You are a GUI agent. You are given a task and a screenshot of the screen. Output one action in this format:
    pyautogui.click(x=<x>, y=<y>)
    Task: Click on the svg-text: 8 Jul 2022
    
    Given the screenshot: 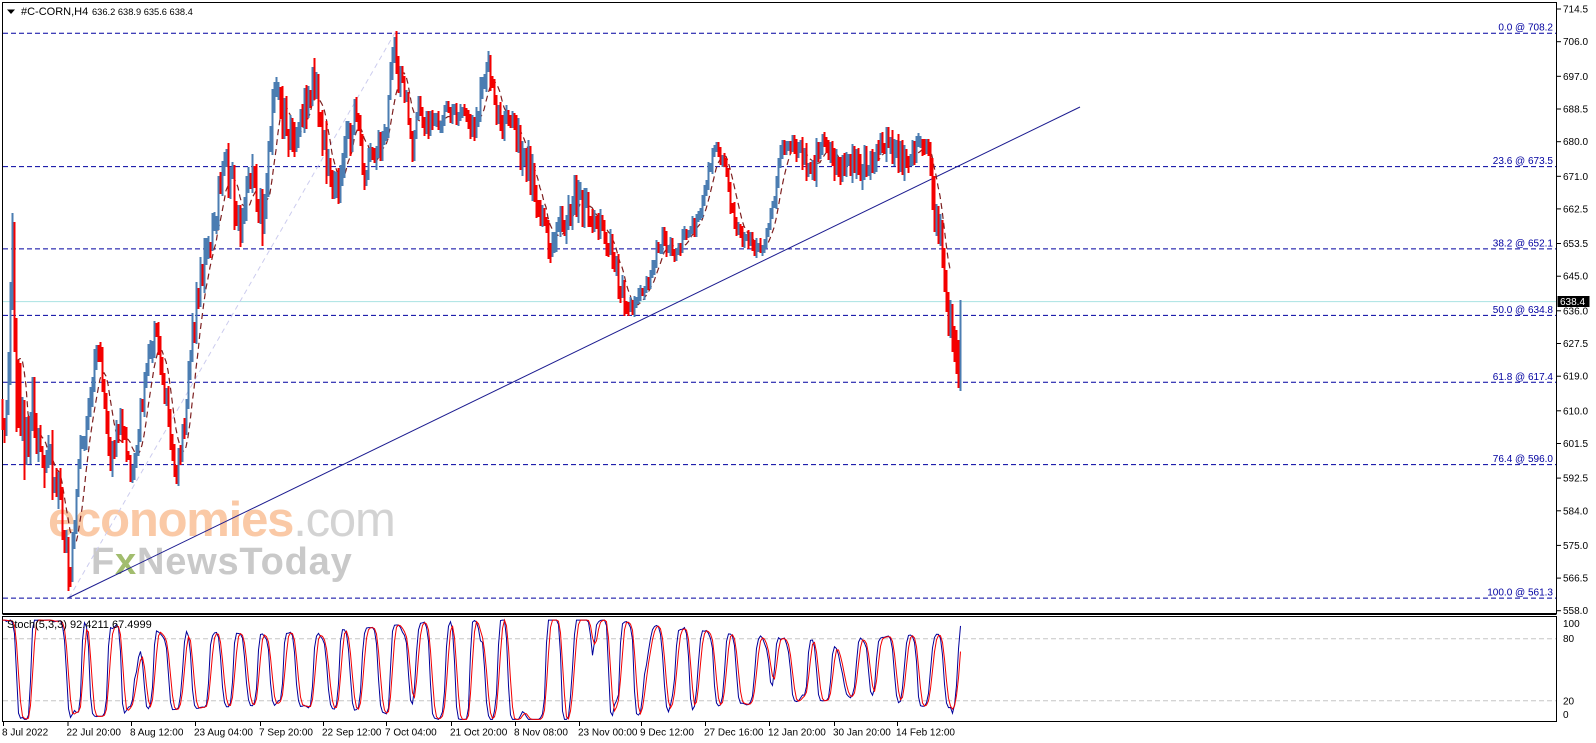 What is the action you would take?
    pyautogui.click(x=25, y=733)
    